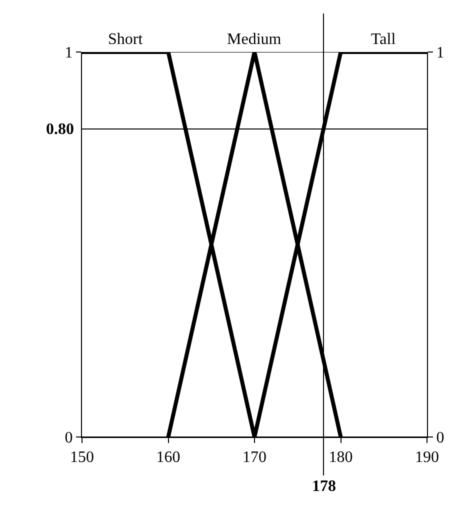 This screenshot has width=456, height=508. Describe the element at coordinates (82, 457) in the screenshot. I see `x-tick-label: 150` at that location.